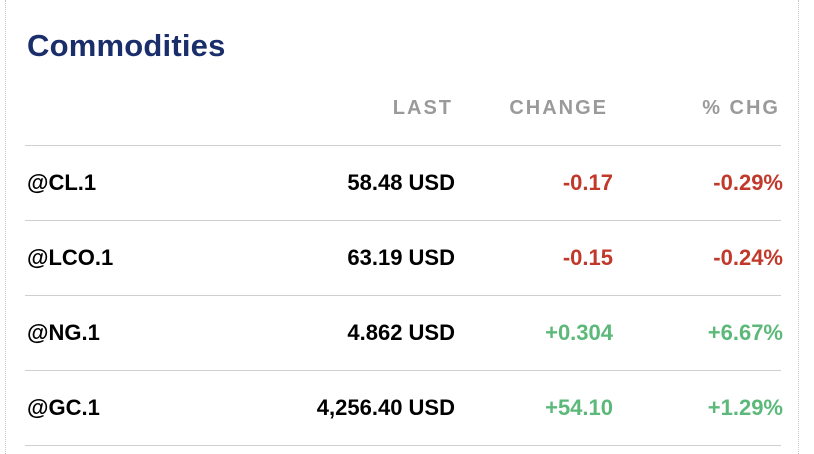 Image resolution: width=814 pixels, height=454 pixels. Describe the element at coordinates (587, 257) in the screenshot. I see `change-value: -0.15` at that location.